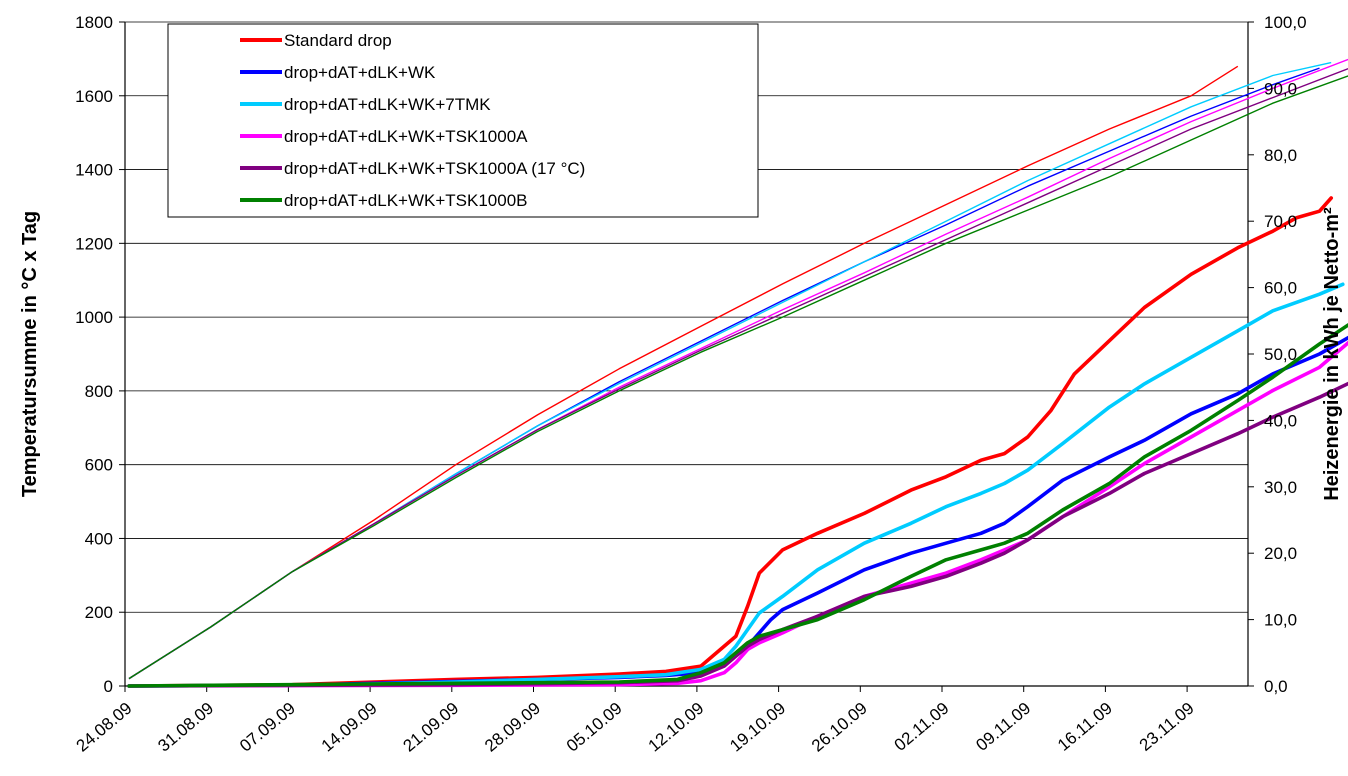  I want to click on y-right-tick-label: 90,0, so click(1280, 88).